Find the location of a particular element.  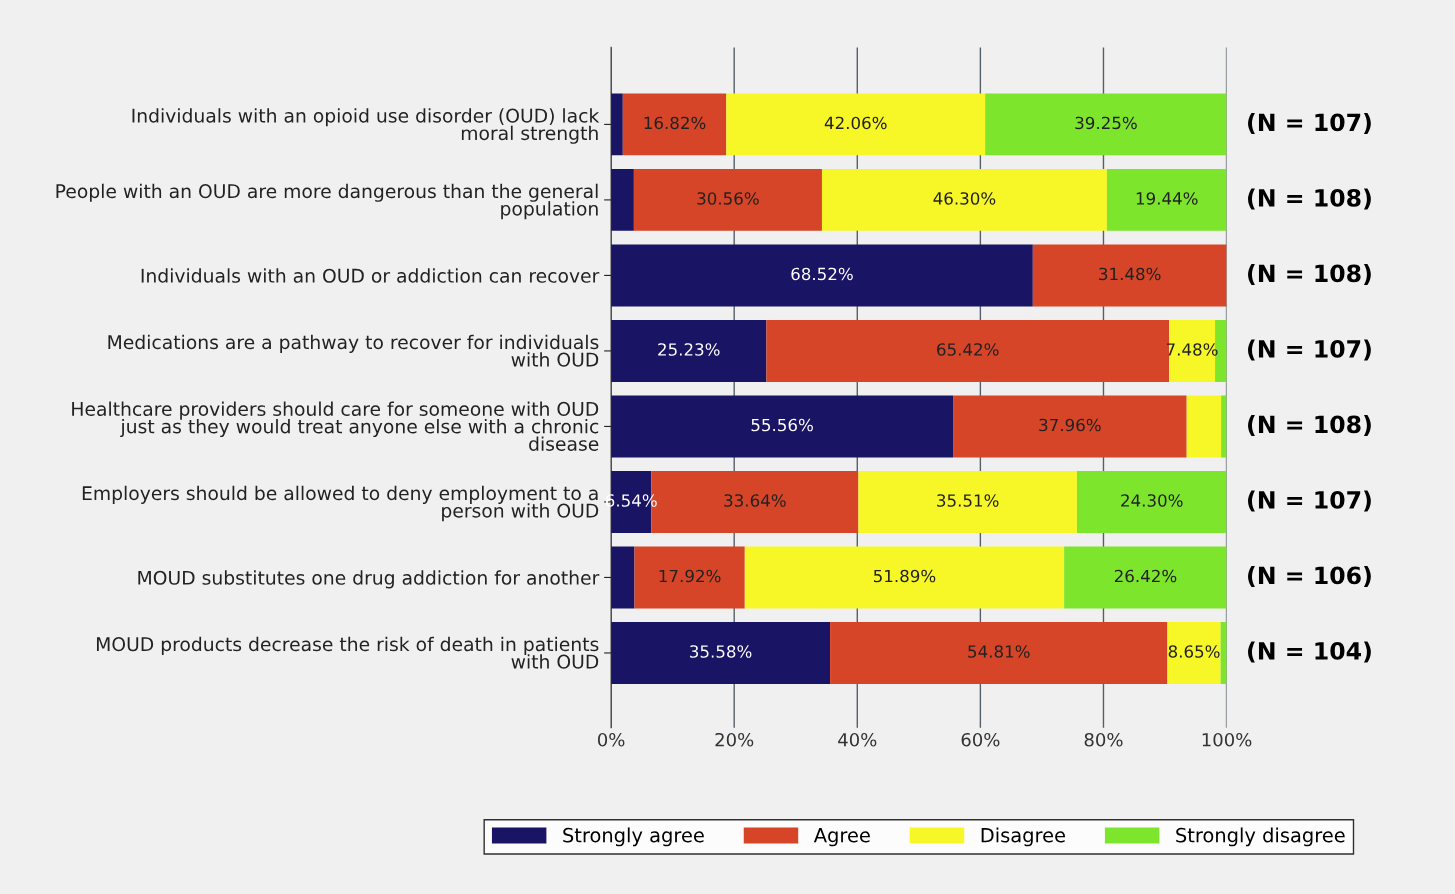

data-label: 17.92% is located at coordinates (690, 576).